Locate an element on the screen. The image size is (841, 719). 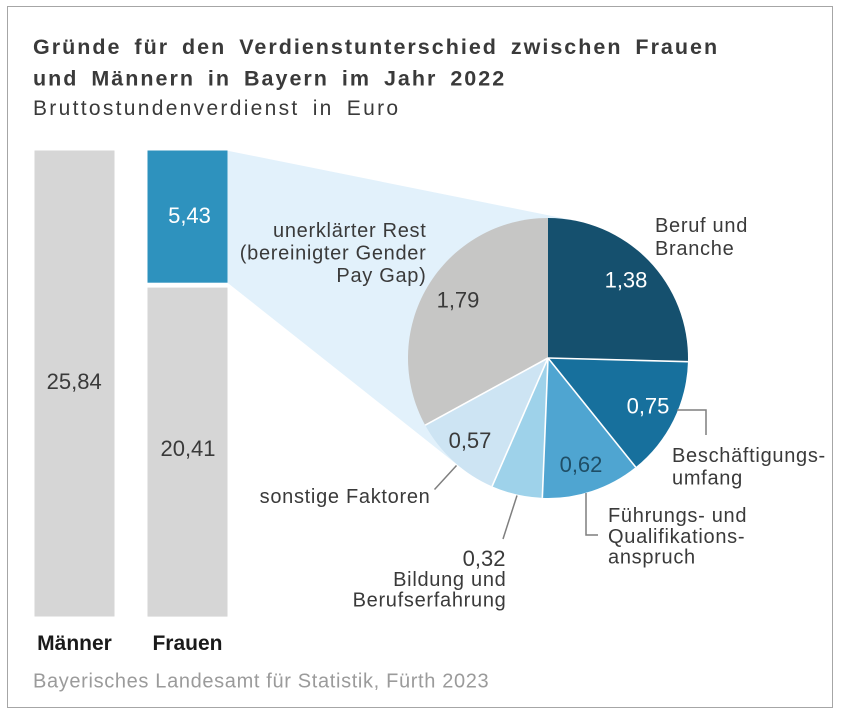
svg-text: 20,41 is located at coordinates (187, 448).